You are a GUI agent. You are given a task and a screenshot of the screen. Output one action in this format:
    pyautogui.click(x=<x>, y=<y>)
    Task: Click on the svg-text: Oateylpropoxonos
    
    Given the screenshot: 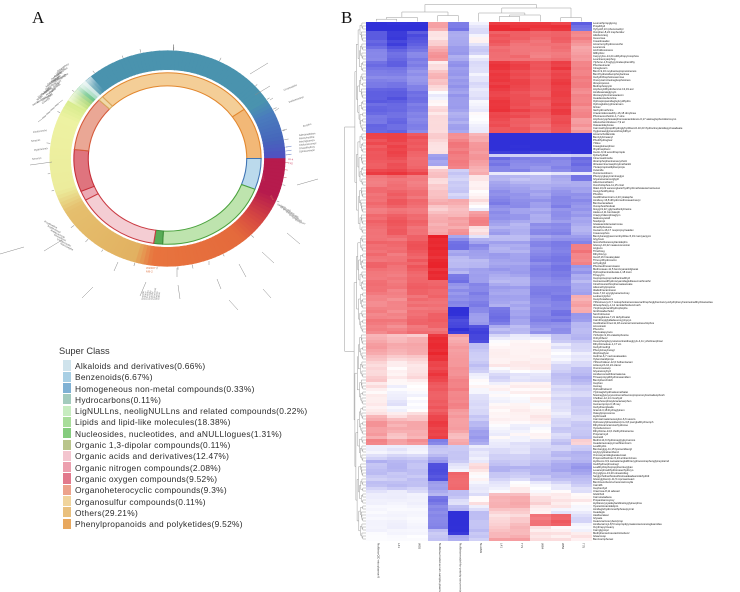 What is the action you would take?
    pyautogui.click(x=604, y=413)
    